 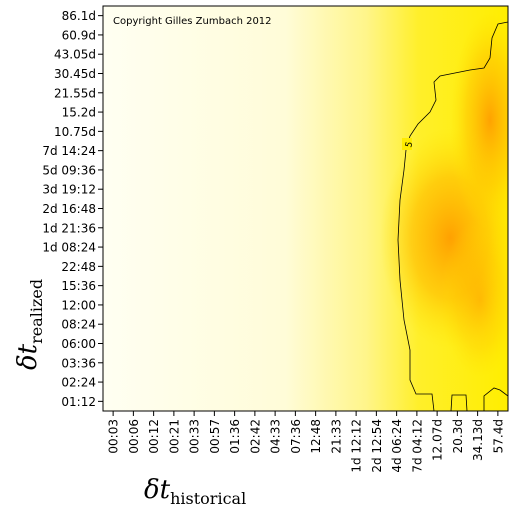 What do you see at coordinates (357, 446) in the screenshot?
I see `x-tick-label: 1d 12:12` at bounding box center [357, 446].